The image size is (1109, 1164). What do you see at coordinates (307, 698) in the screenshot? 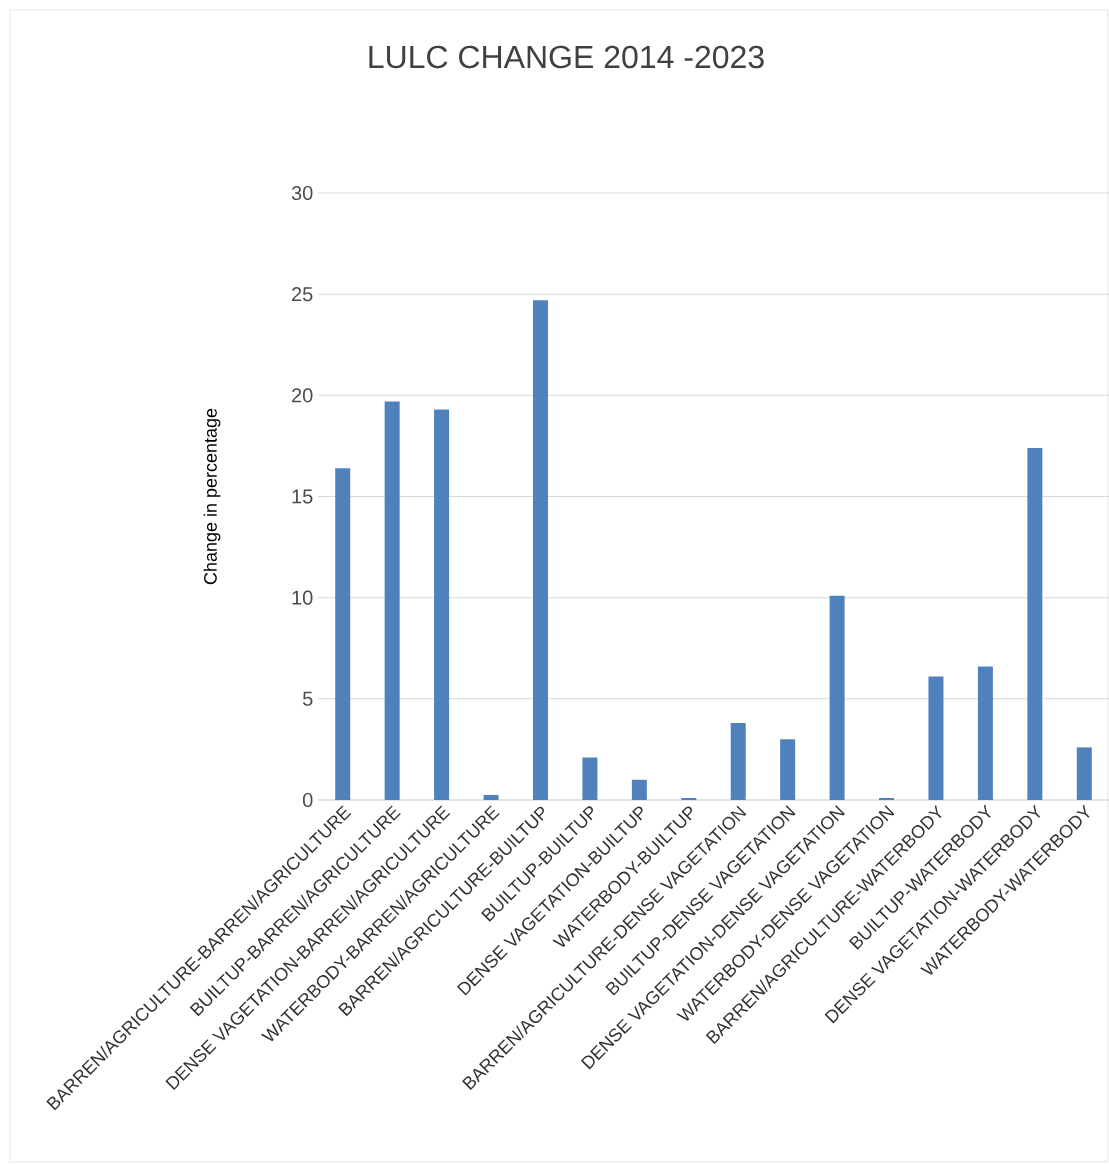
I see `y-tick-label: 5` at bounding box center [307, 698].